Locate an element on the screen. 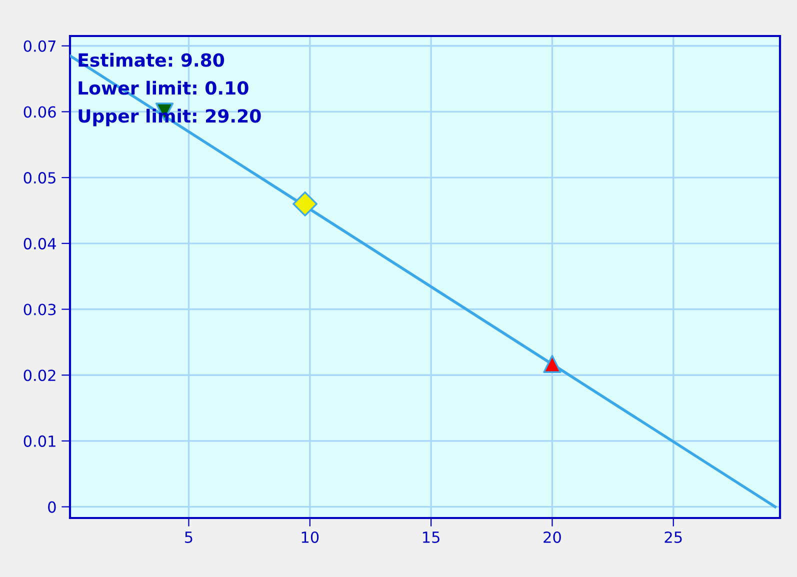  x-tick-label: 20 is located at coordinates (552, 537).